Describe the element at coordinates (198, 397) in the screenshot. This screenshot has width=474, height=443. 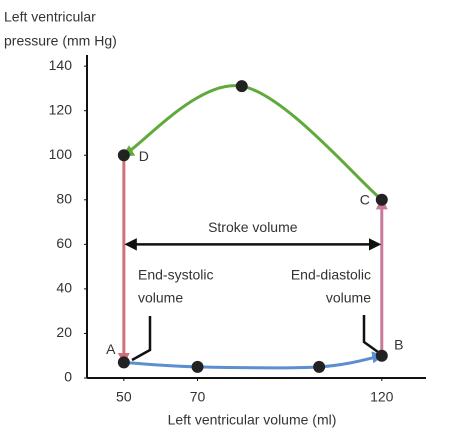
I see `x-tick-label: 70` at that location.